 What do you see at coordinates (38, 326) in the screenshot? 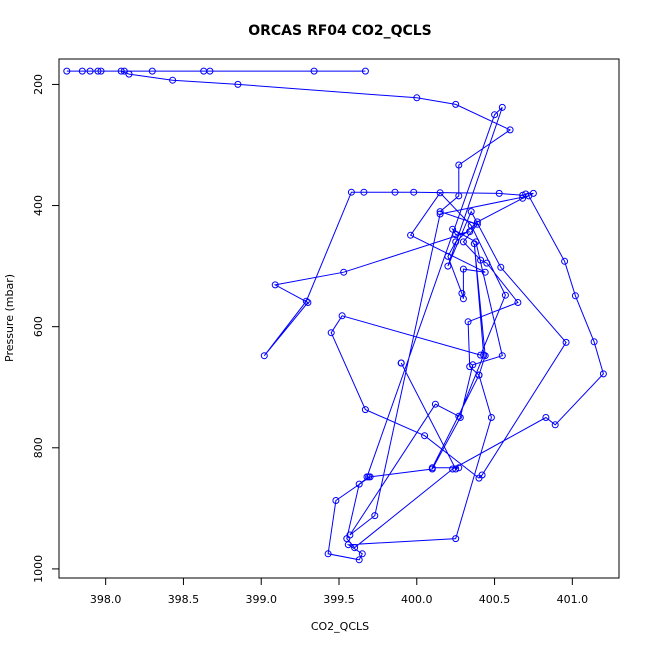
I see `y-tick-label: 600` at bounding box center [38, 326].